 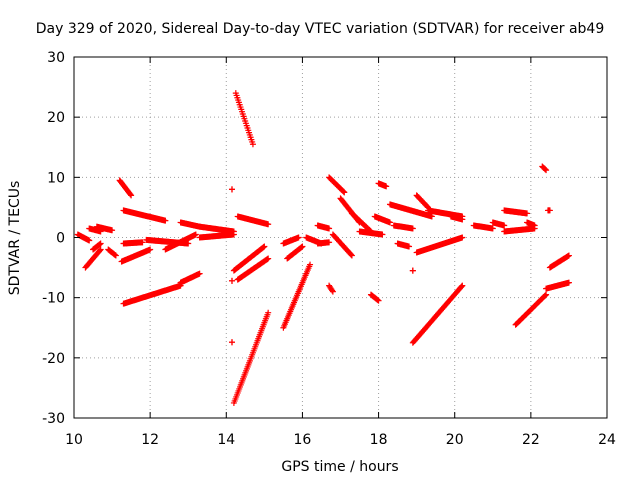 What do you see at coordinates (53, 359) in the screenshot?
I see `y-tick-label: -20` at bounding box center [53, 359].